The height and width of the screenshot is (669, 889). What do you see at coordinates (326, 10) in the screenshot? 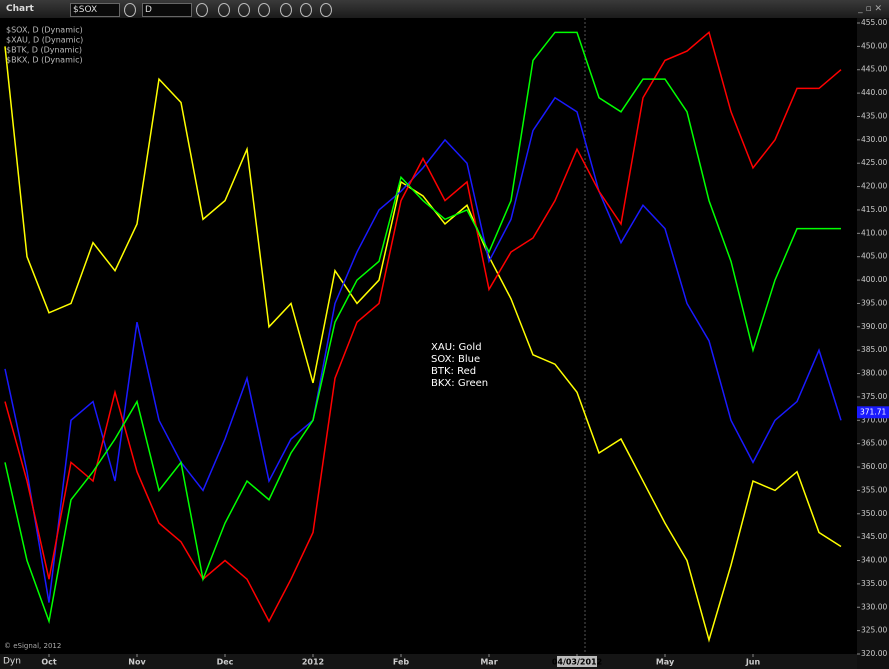
I see `tag-button` at bounding box center [326, 10].